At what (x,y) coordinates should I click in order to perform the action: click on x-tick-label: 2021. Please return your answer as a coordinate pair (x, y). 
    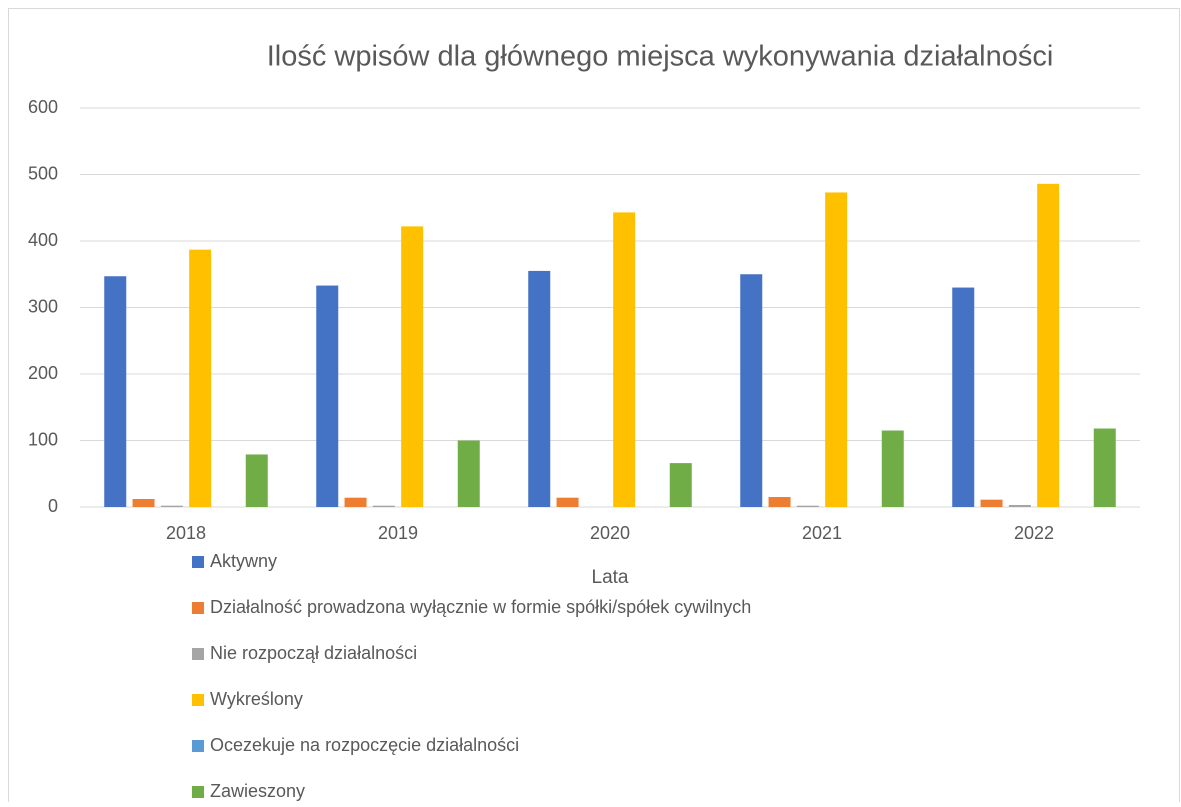
    Looking at the image, I should click on (822, 533).